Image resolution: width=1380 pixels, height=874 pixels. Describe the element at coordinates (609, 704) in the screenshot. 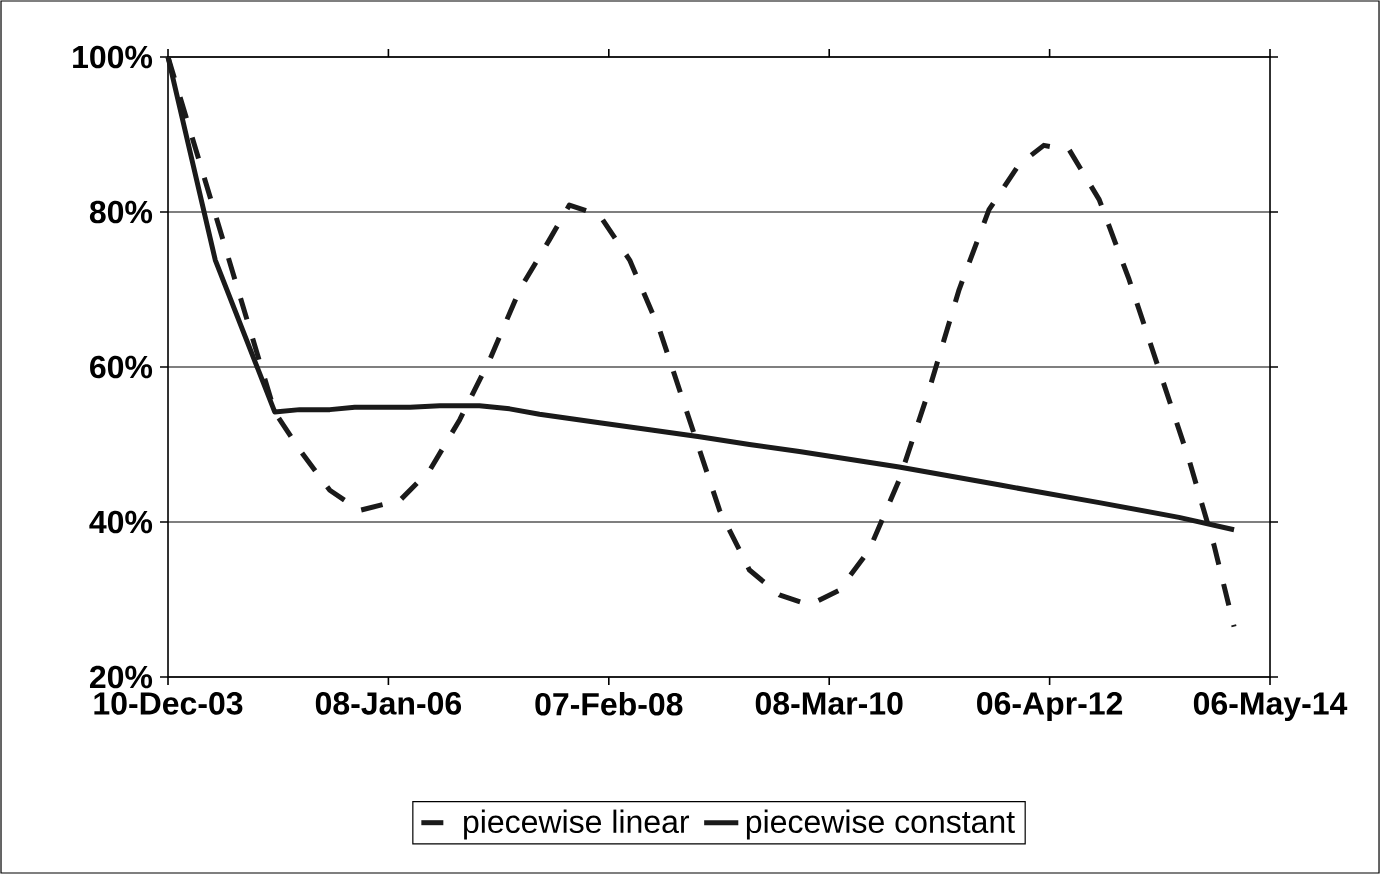

I see `x-tick-label: 07-Feb-08` at that location.